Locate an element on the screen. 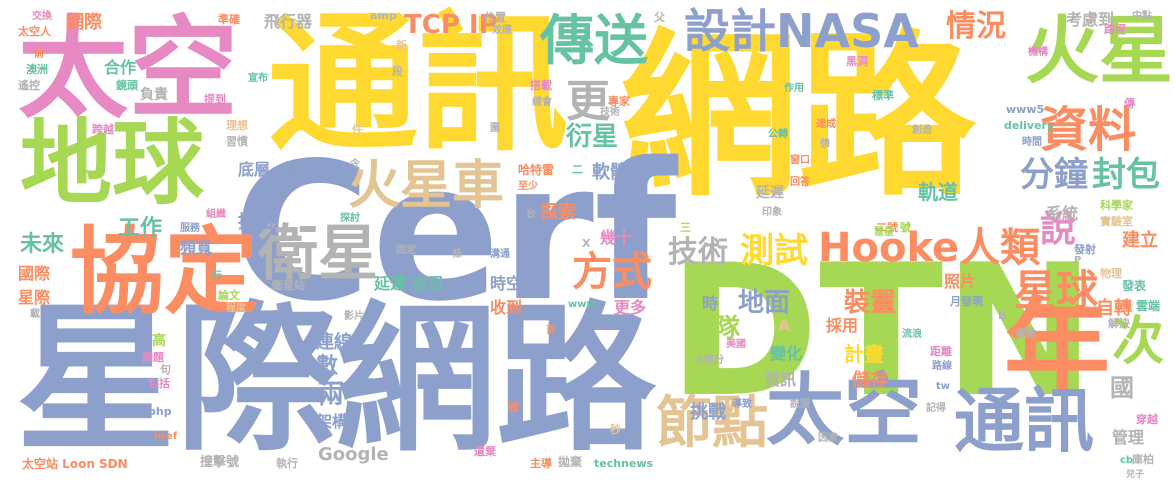  word-zhishao: 至少 is located at coordinates (528, 186).